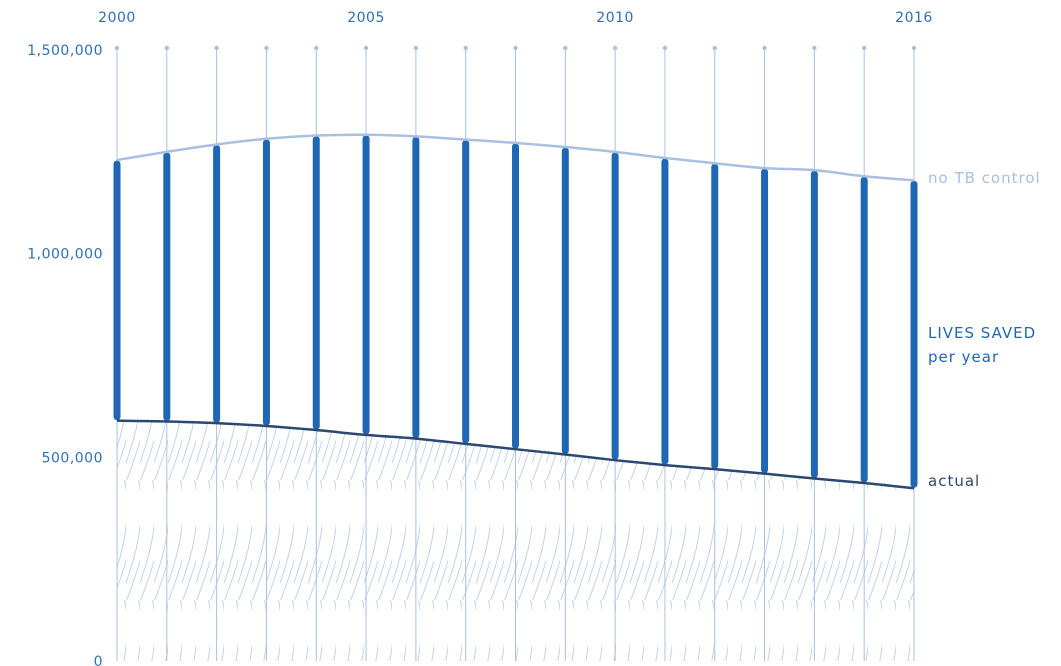 This screenshot has width=1061, height=666. What do you see at coordinates (65, 255) in the screenshot?
I see `y-tick-label: 1,000,000` at bounding box center [65, 255].